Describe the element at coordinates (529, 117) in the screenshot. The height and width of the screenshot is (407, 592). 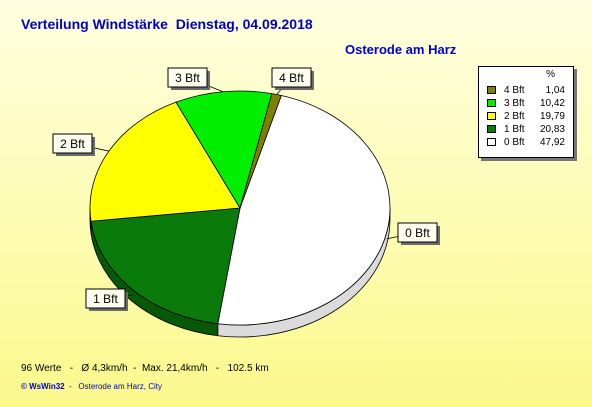
I see `legend-item-2-bft: 2 Bft 19,79` at that location.